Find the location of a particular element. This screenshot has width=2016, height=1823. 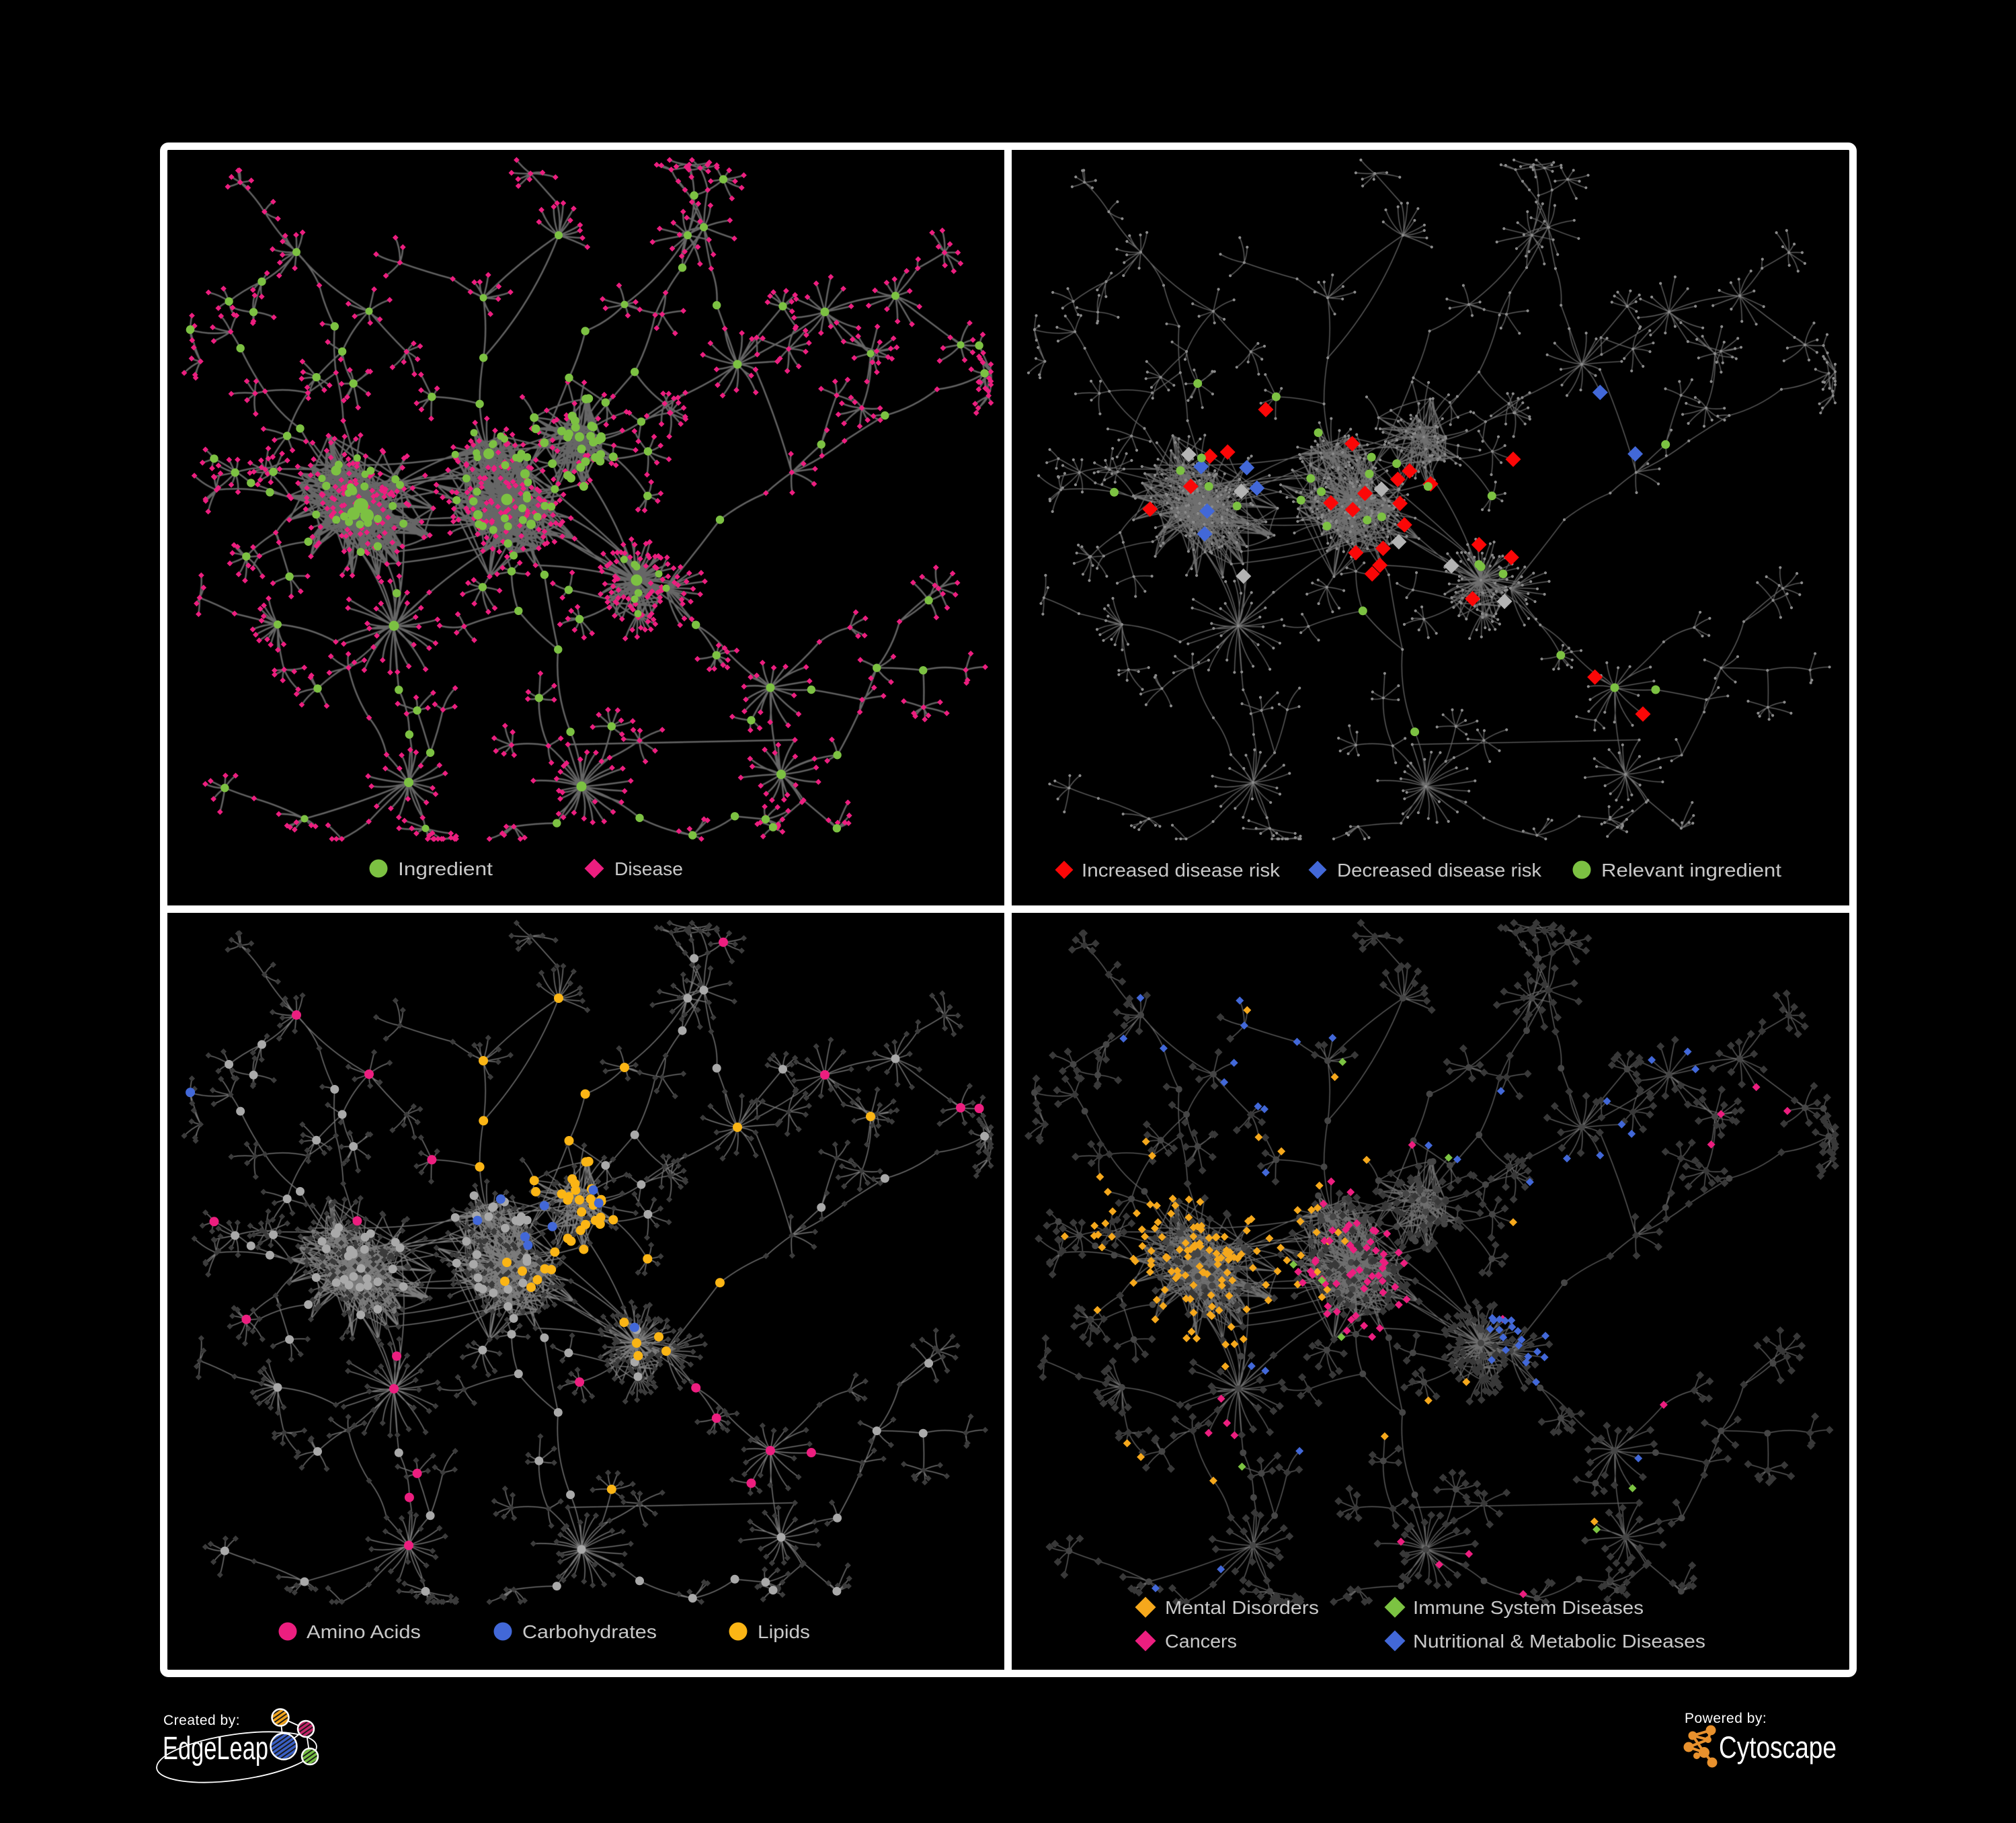

svg-text: EdgeLeap is located at coordinates (215, 1749).